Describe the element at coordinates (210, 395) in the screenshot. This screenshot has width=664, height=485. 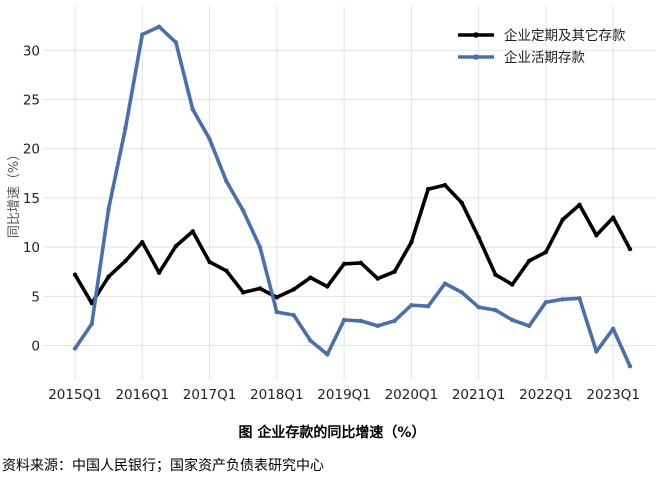
I see `x-tick-label: 2017Q1` at that location.